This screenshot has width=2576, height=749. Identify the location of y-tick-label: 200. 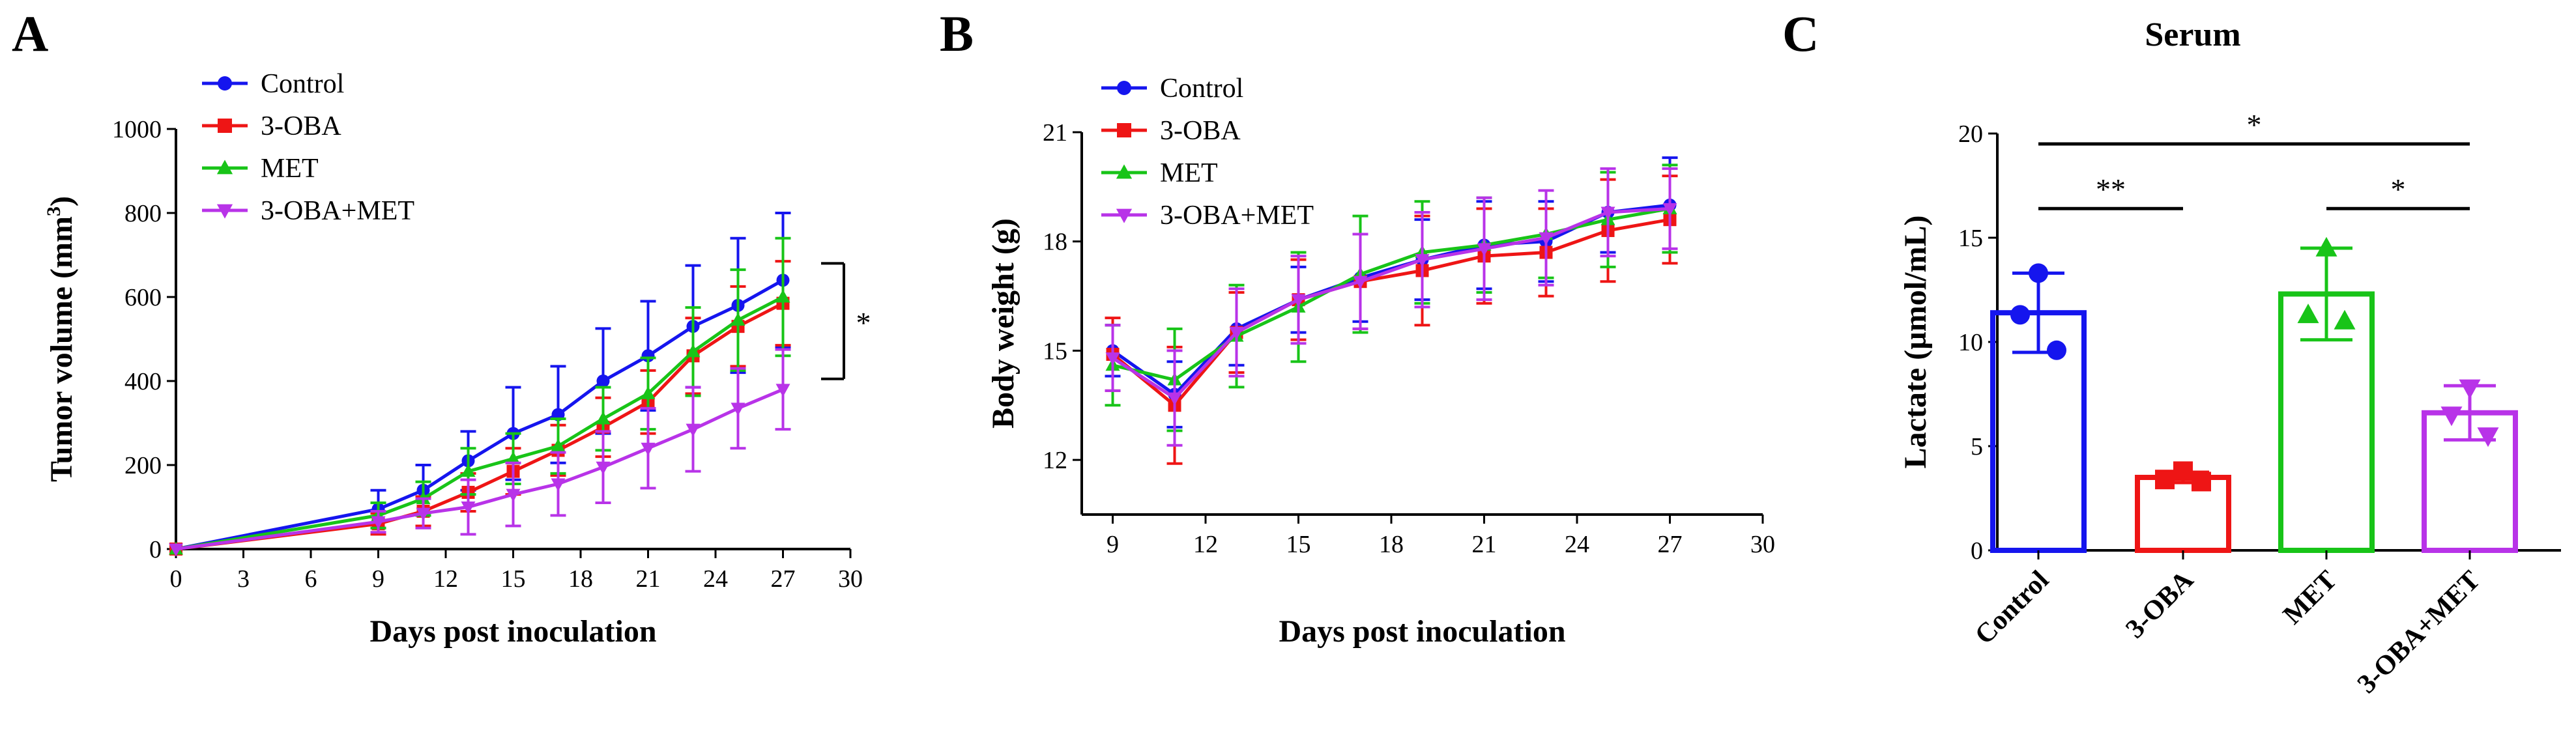
(143, 465).